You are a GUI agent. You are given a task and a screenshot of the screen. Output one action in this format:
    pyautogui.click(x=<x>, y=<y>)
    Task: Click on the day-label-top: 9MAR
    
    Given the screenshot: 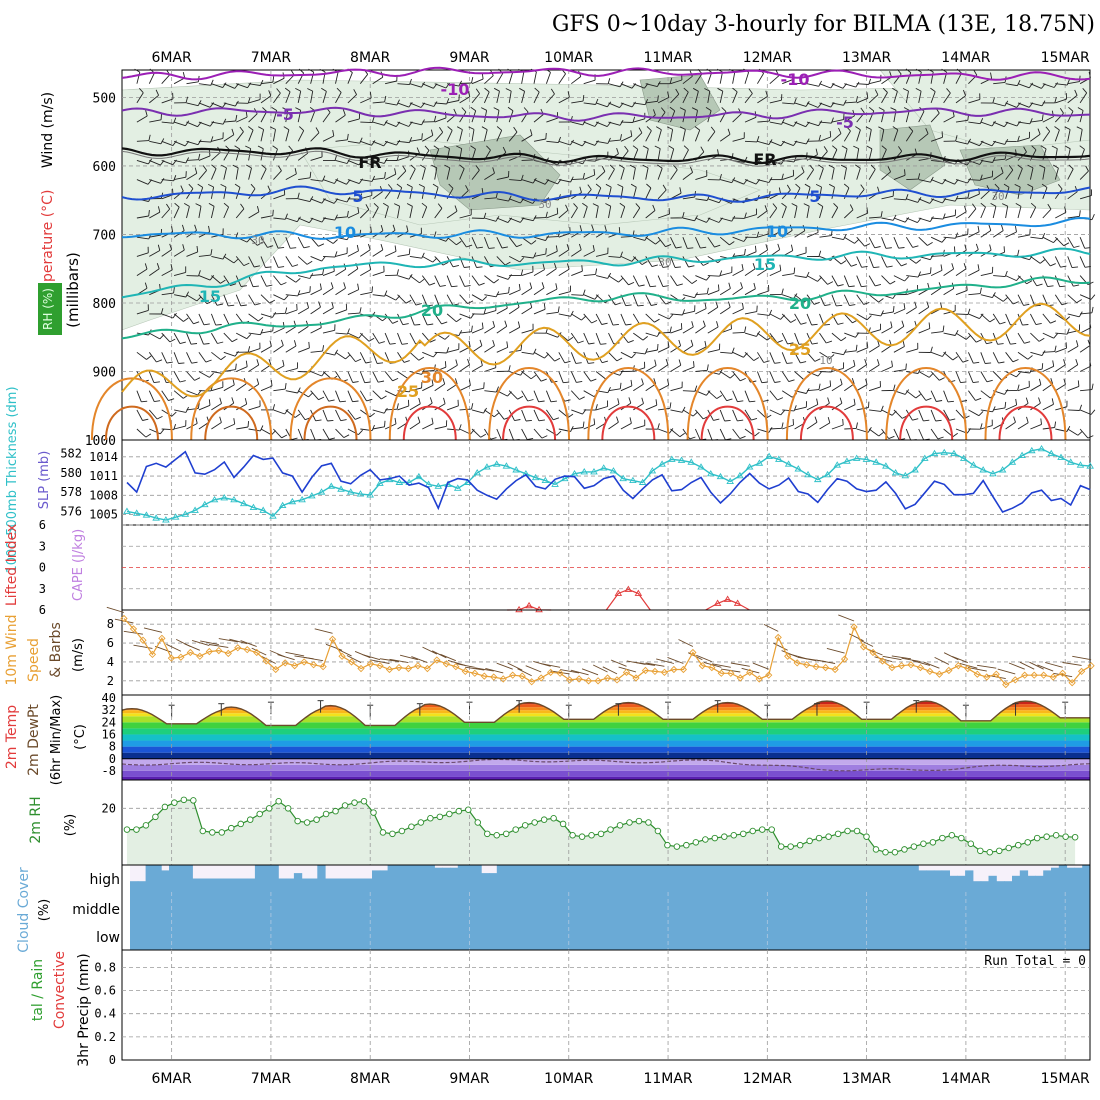 What is the action you would take?
    pyautogui.click(x=469, y=58)
    